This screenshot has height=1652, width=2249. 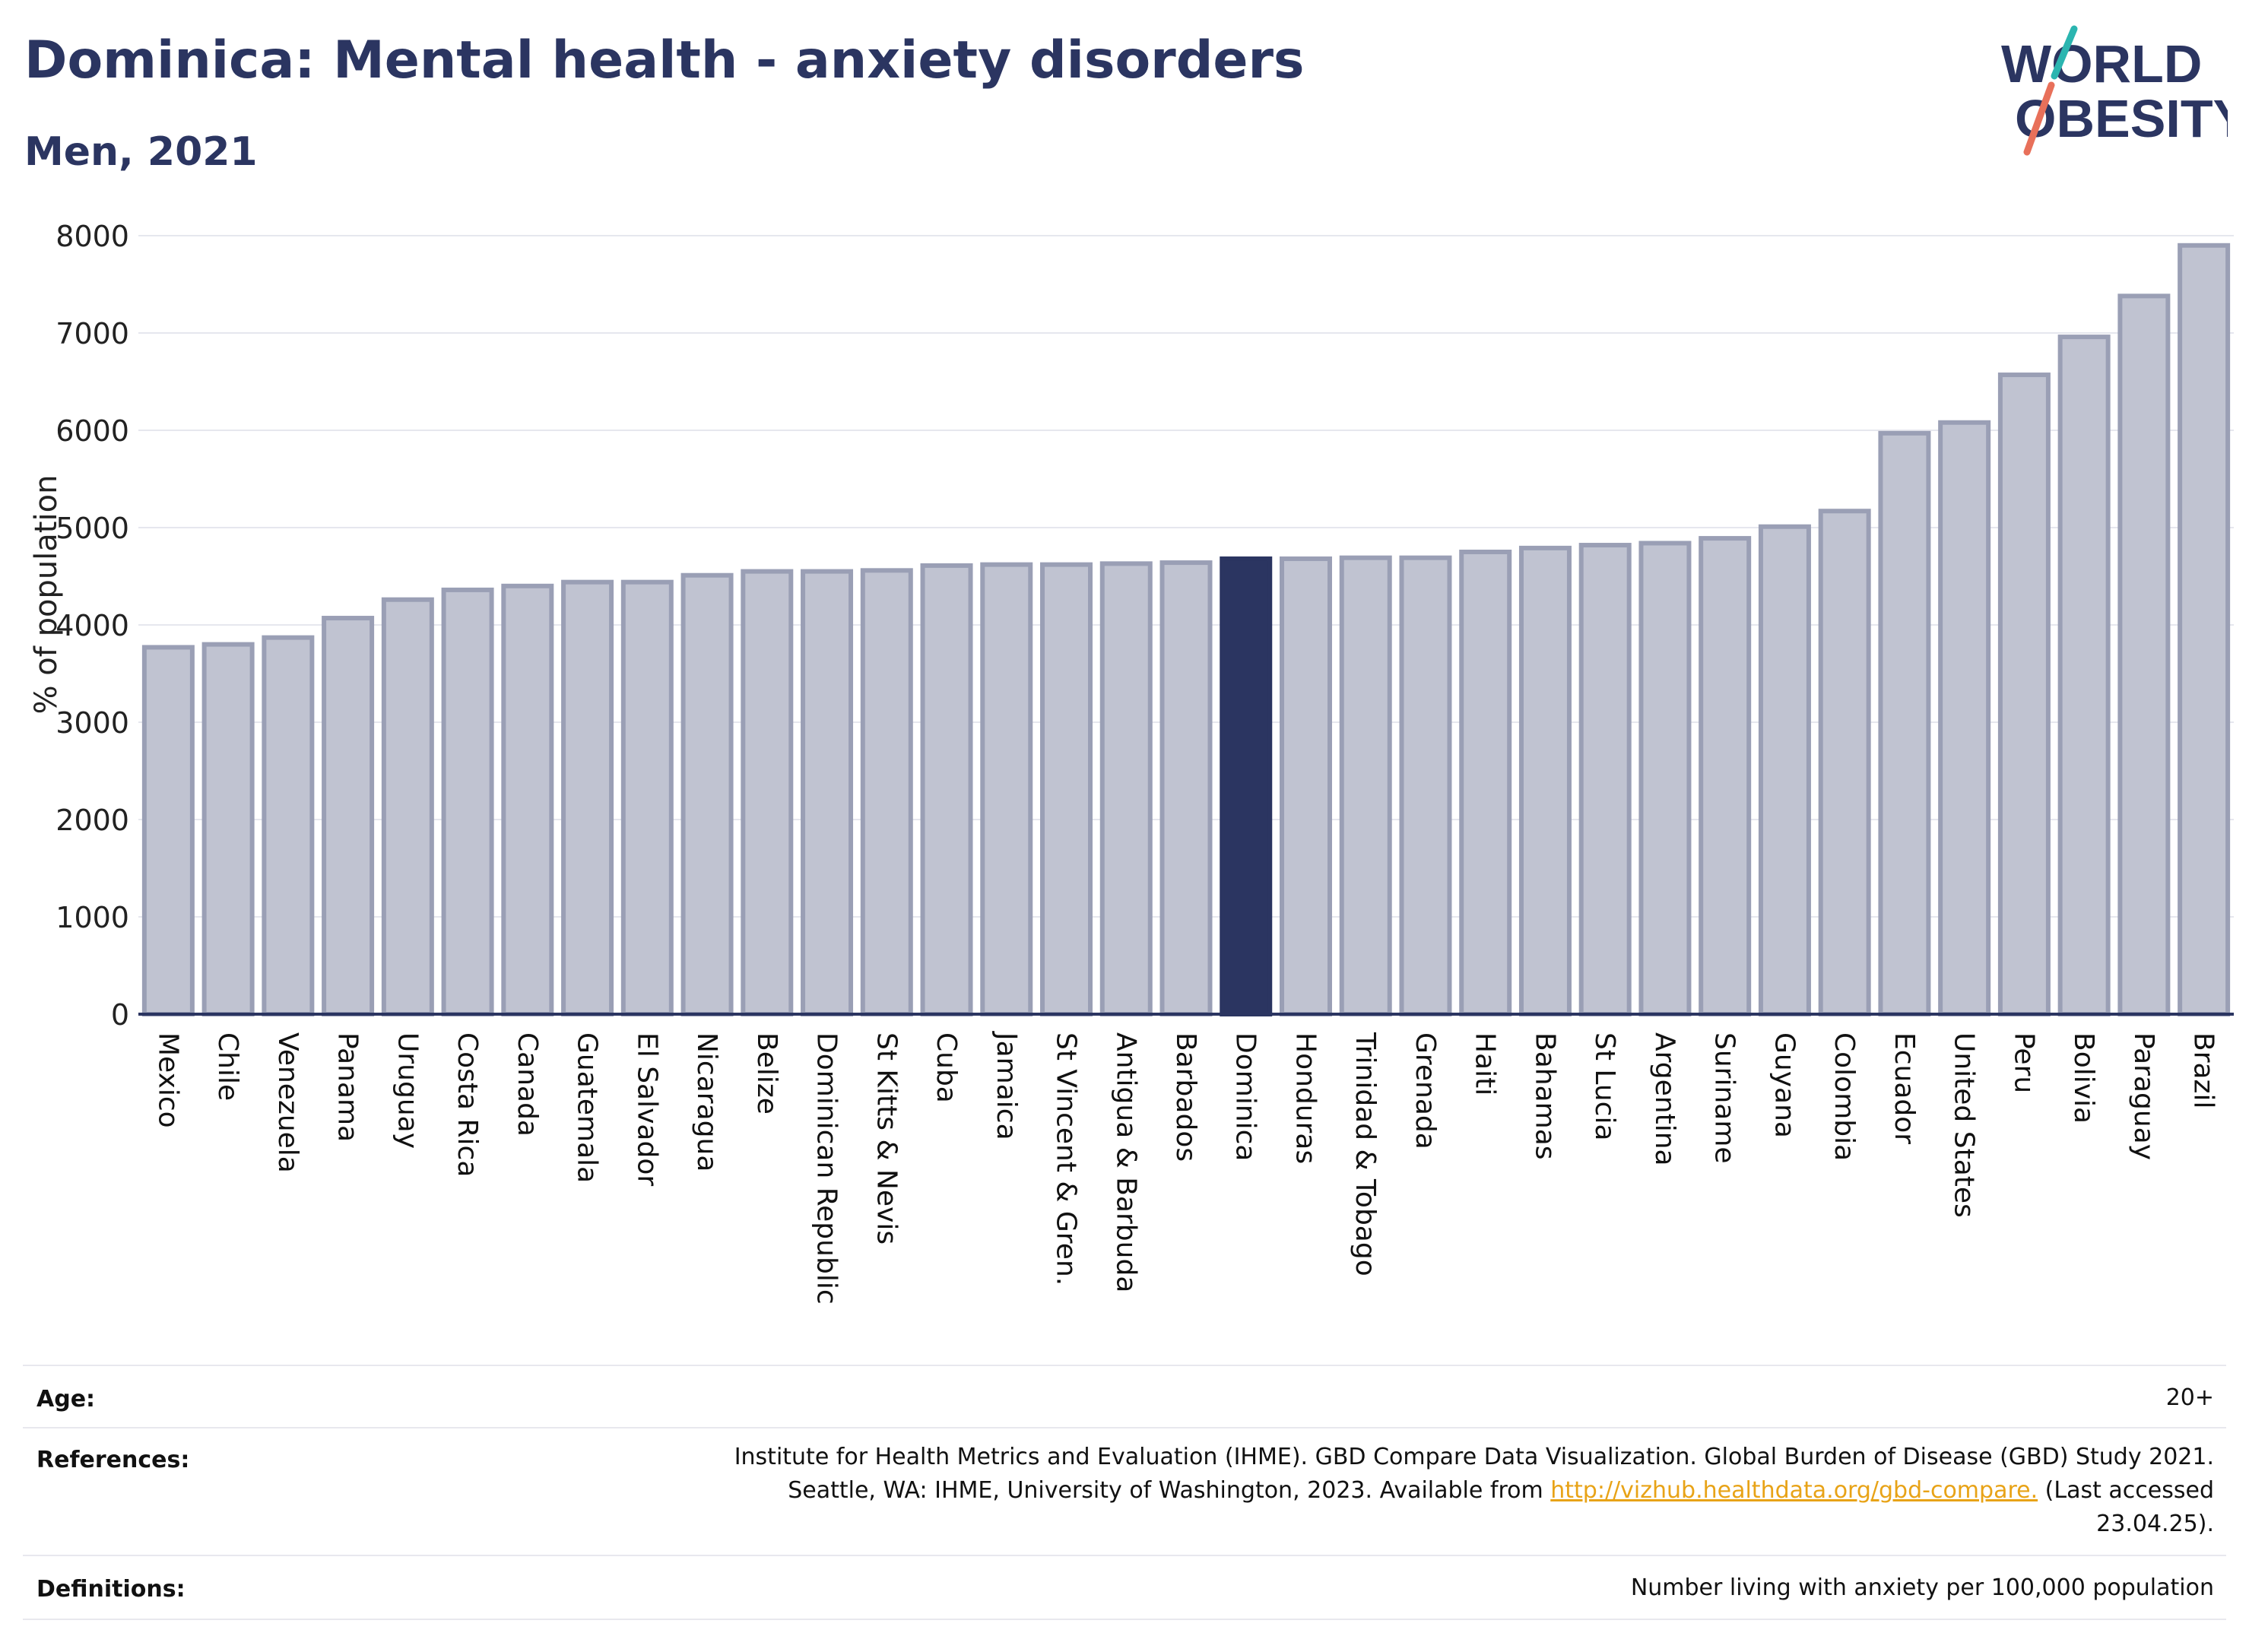 What do you see at coordinates (92, 820) in the screenshot?
I see `y-tick-label: 2000` at bounding box center [92, 820].